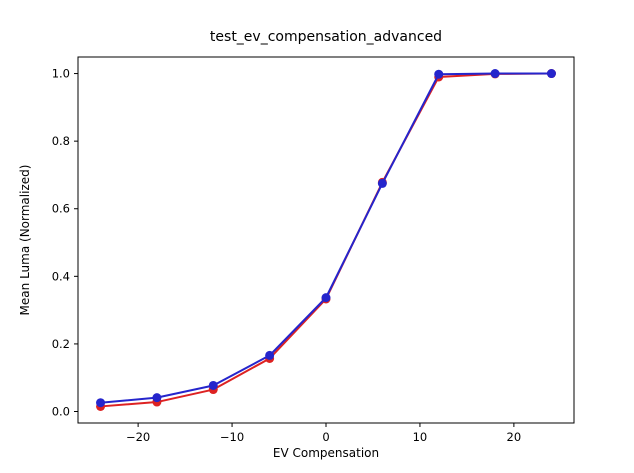  Describe the element at coordinates (138, 437) in the screenshot. I see `x-tick-label: −20` at that location.